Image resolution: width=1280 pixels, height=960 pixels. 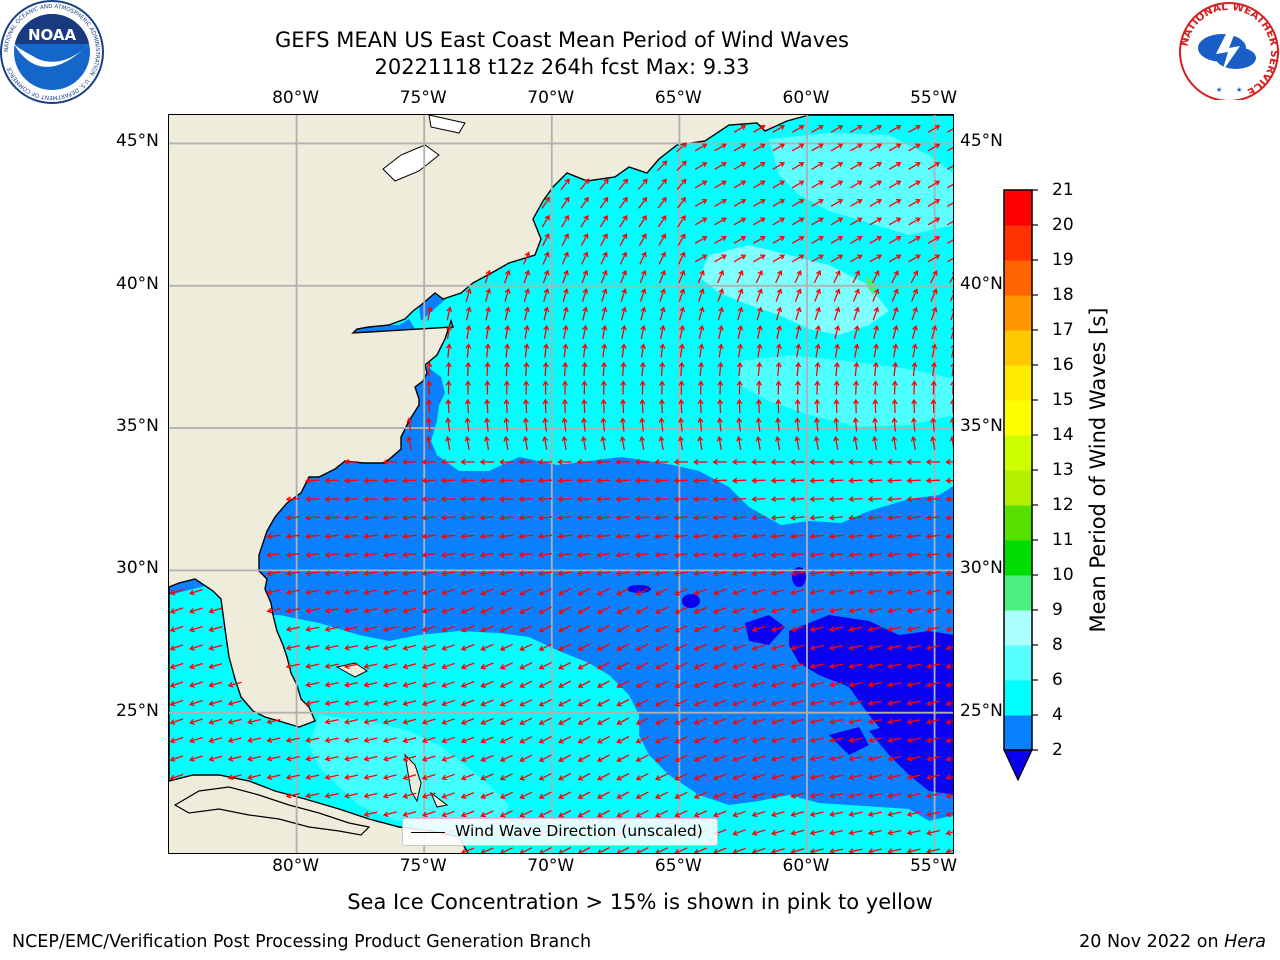 What do you see at coordinates (981, 568) in the screenshot?
I see `lat-tick-right: 30°N` at bounding box center [981, 568].